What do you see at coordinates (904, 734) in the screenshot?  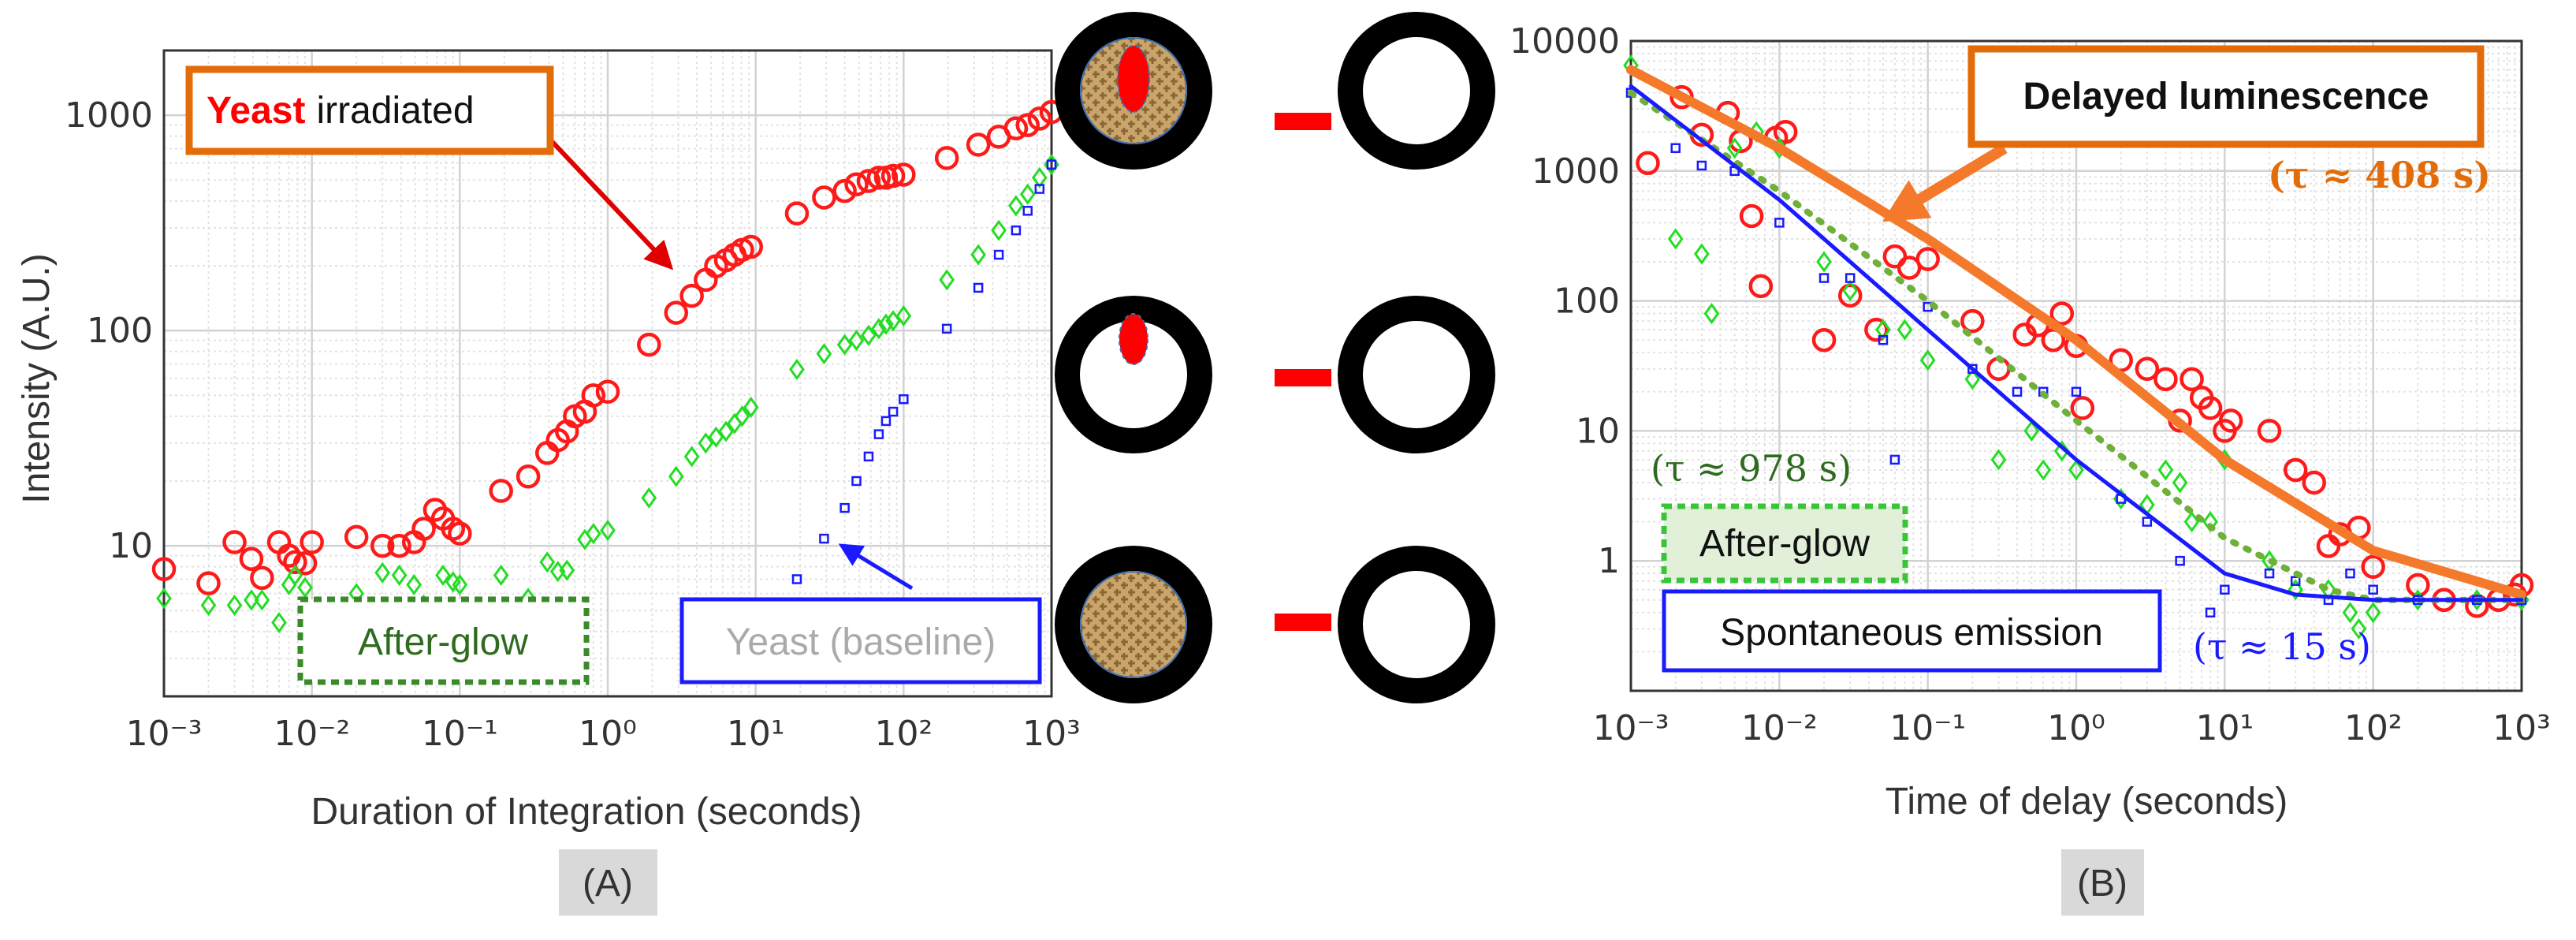 I see `x-tick-label: 10²` at bounding box center [904, 734].